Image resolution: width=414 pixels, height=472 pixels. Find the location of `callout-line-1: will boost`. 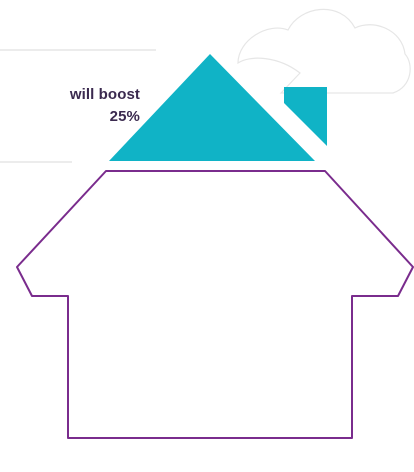

callout-line-1: will boost is located at coordinates (104, 94).